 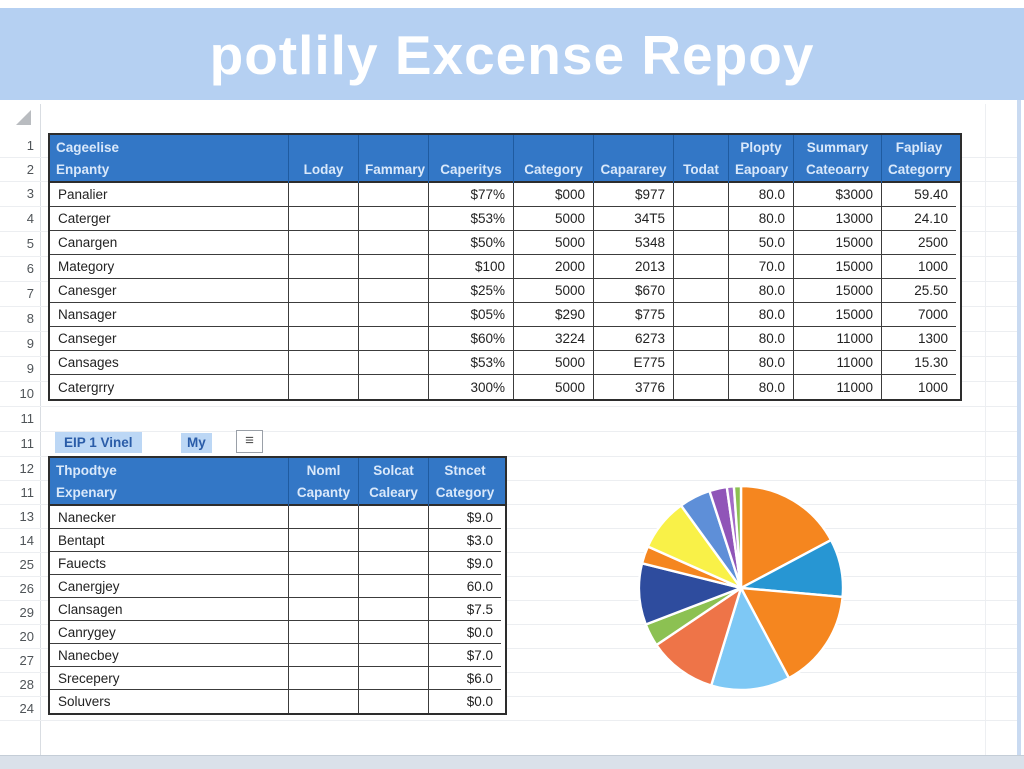 What do you see at coordinates (919, 363) in the screenshot?
I see `cell: 15.30` at bounding box center [919, 363].